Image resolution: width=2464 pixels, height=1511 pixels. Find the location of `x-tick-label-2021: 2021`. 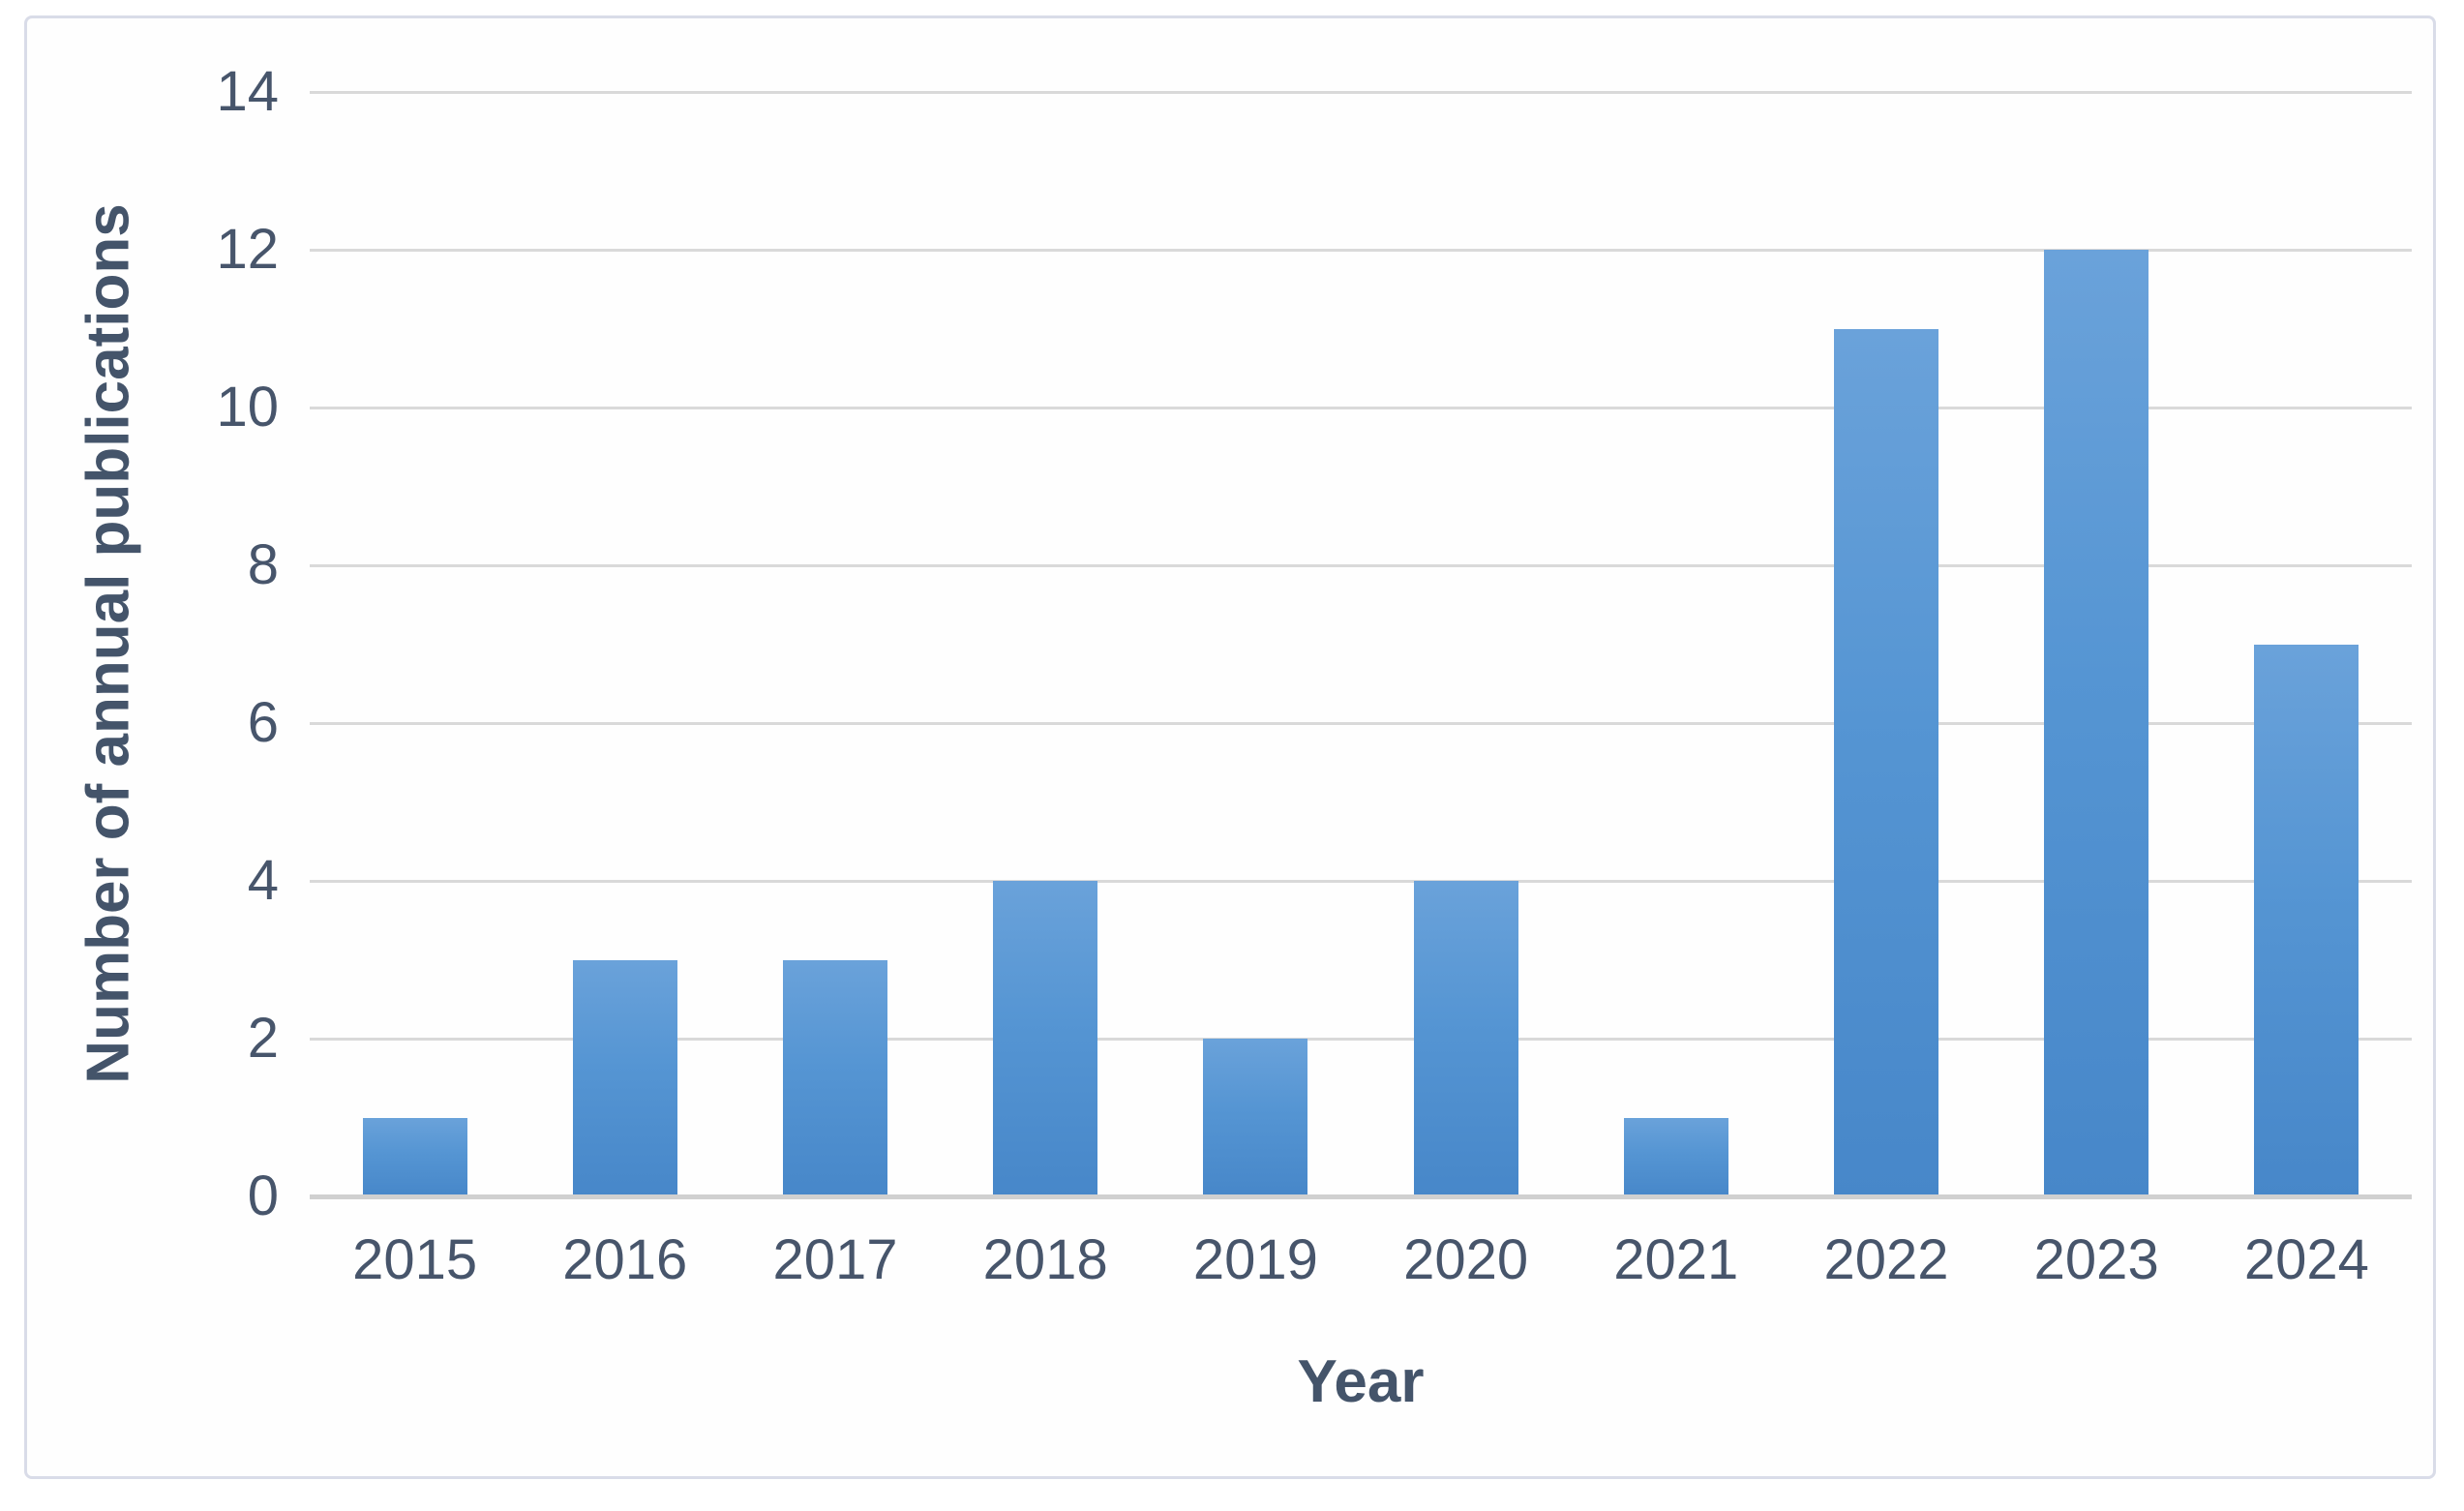

x-tick-label-2021: 2021 is located at coordinates (1676, 1259).